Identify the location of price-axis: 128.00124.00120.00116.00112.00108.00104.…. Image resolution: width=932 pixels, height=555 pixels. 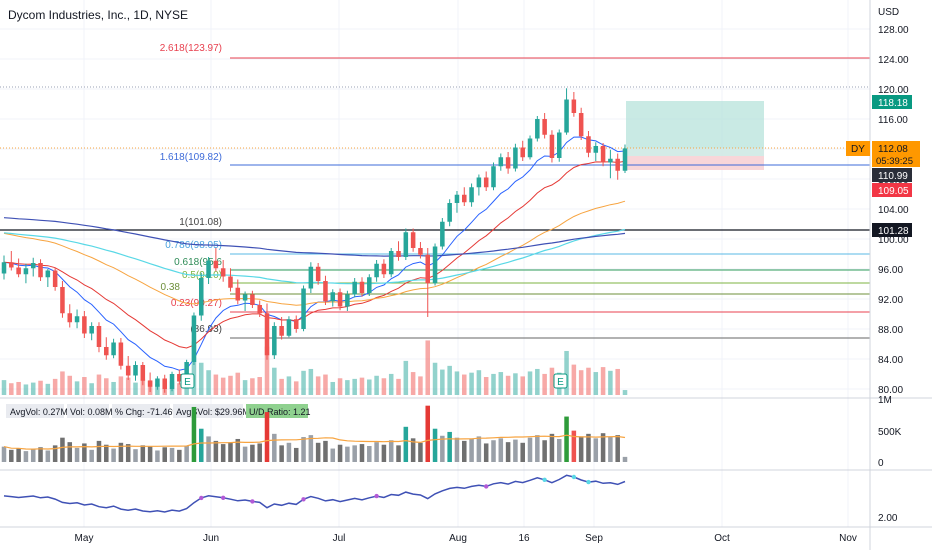
(893, 210).